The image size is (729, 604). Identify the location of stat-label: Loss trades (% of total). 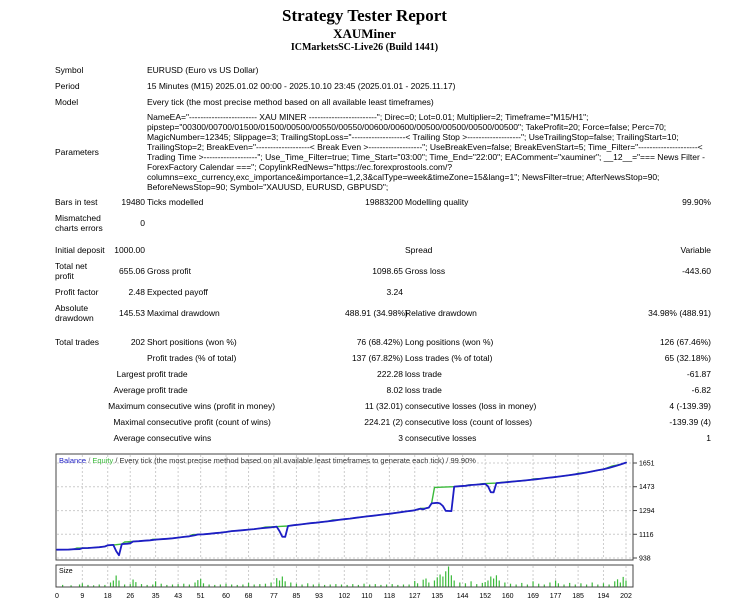
(449, 357).